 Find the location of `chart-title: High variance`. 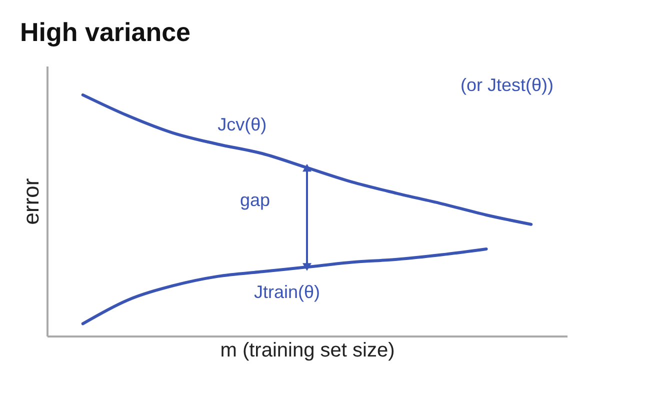

chart-title: High variance is located at coordinates (105, 32).